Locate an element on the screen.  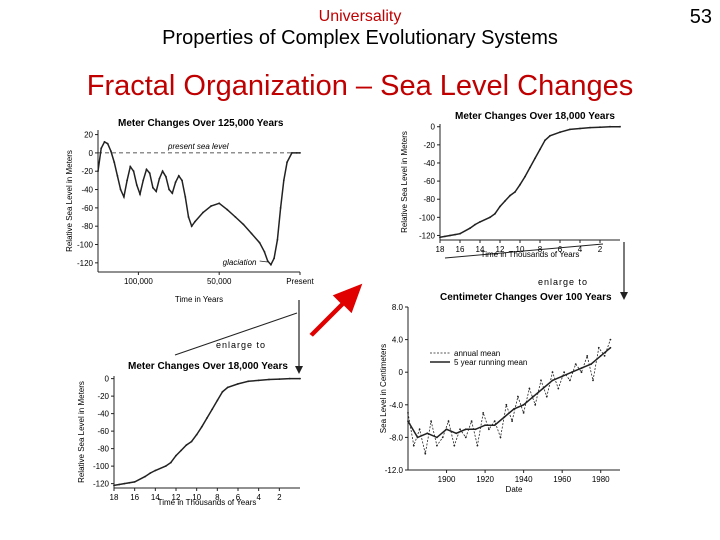
x-tick-label: 50,000 is located at coordinates (219, 281).